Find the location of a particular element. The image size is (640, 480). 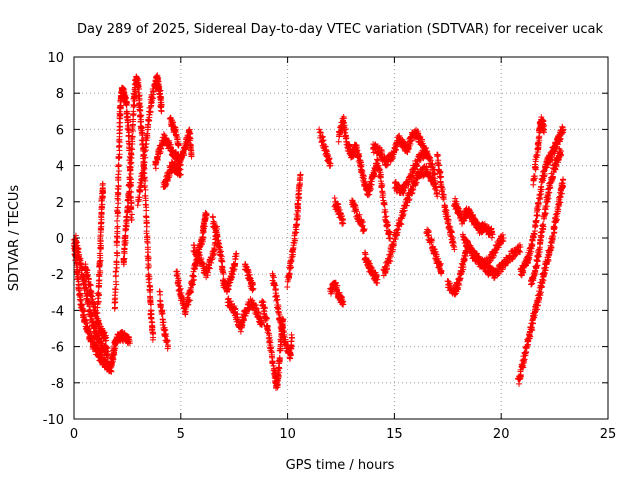

x-tick-label: 25 is located at coordinates (608, 434).